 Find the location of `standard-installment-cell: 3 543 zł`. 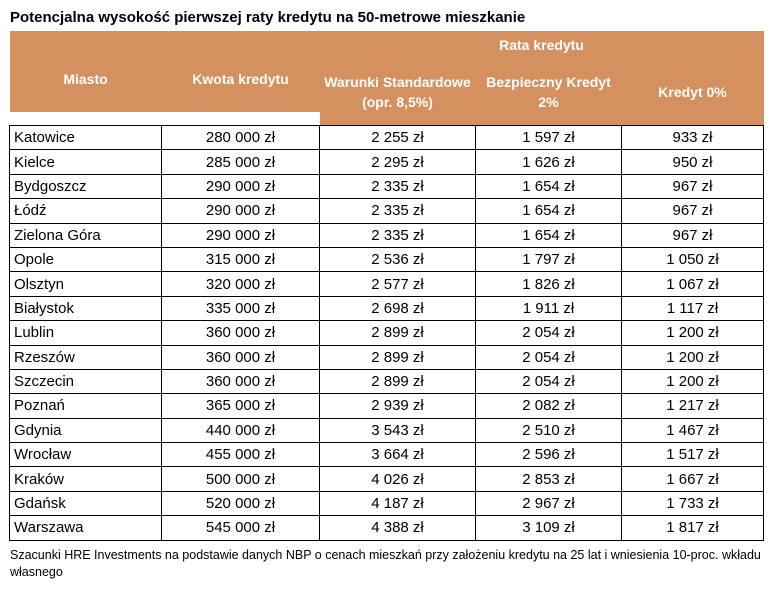

standard-installment-cell: 3 543 zł is located at coordinates (397, 431).